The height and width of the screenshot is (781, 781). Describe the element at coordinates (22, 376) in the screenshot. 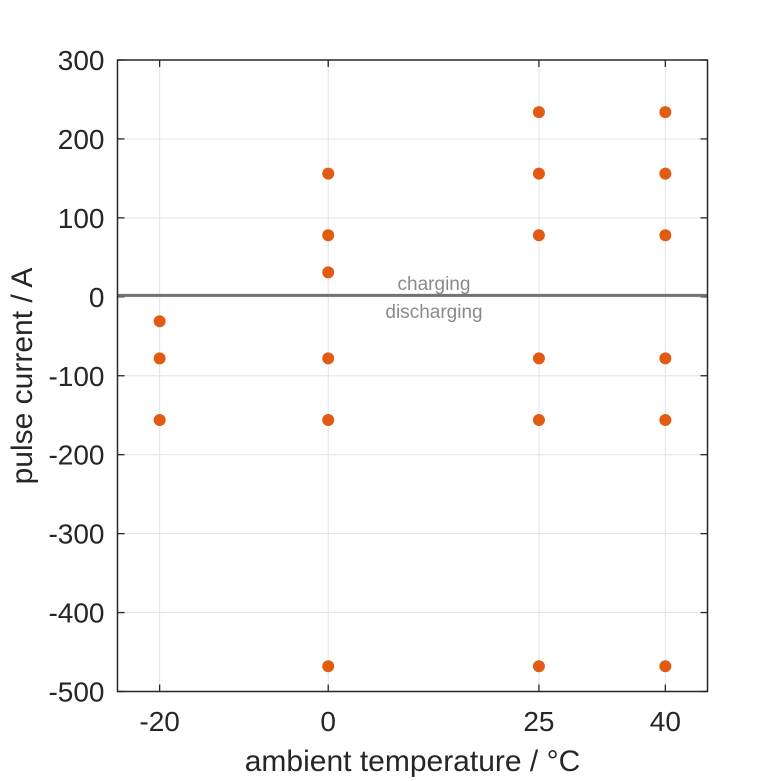

I see `y-axis-label: pulse current / A` at that location.